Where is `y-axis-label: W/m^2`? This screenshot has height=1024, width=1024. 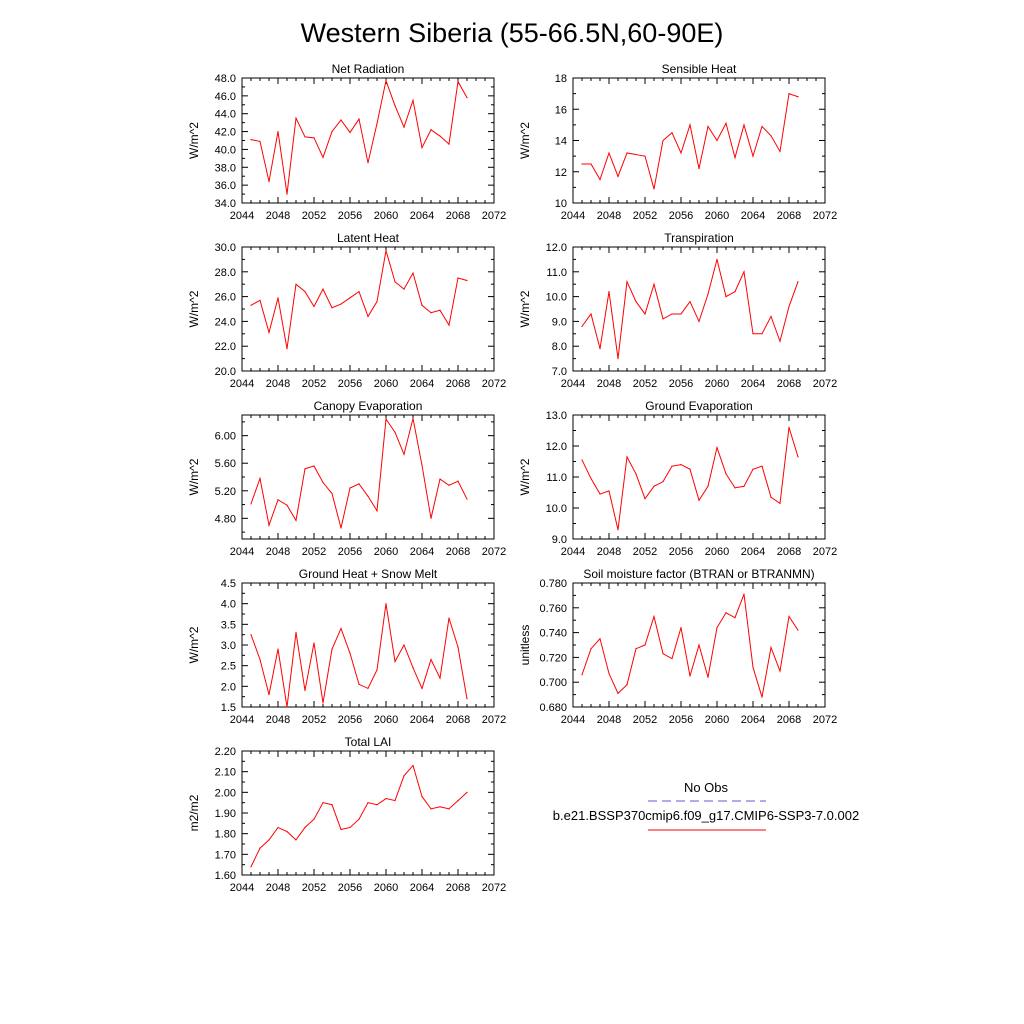
y-axis-label: W/m^2 is located at coordinates (194, 476).